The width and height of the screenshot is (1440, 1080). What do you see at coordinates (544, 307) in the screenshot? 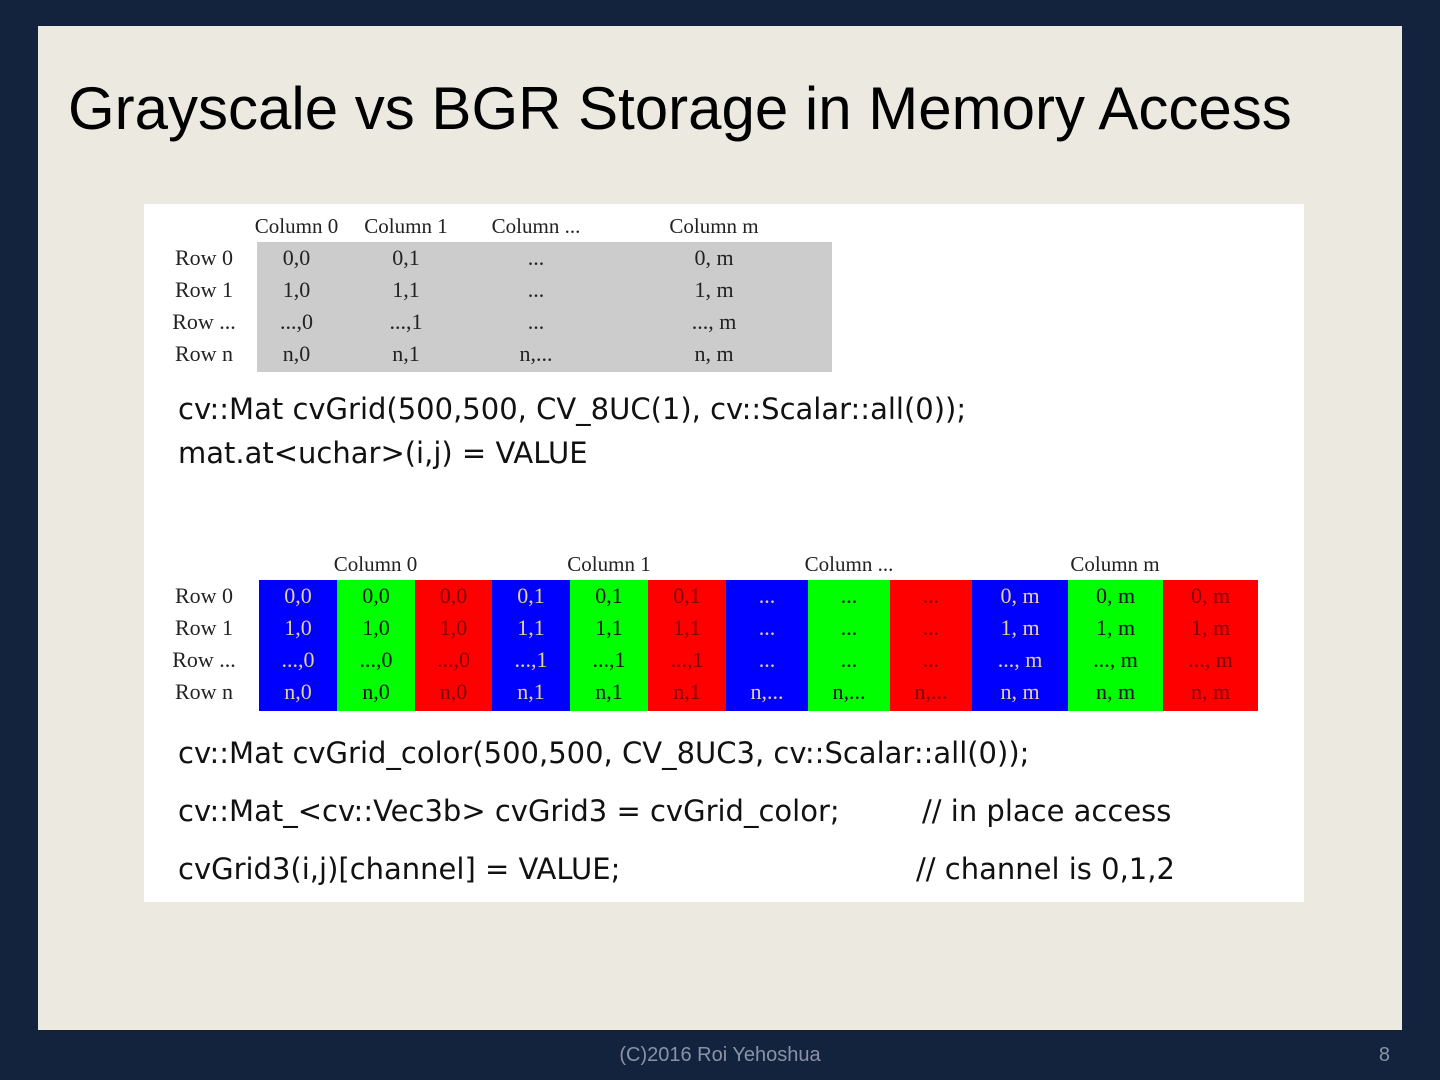
I see `gray-cell-bg` at bounding box center [544, 307].